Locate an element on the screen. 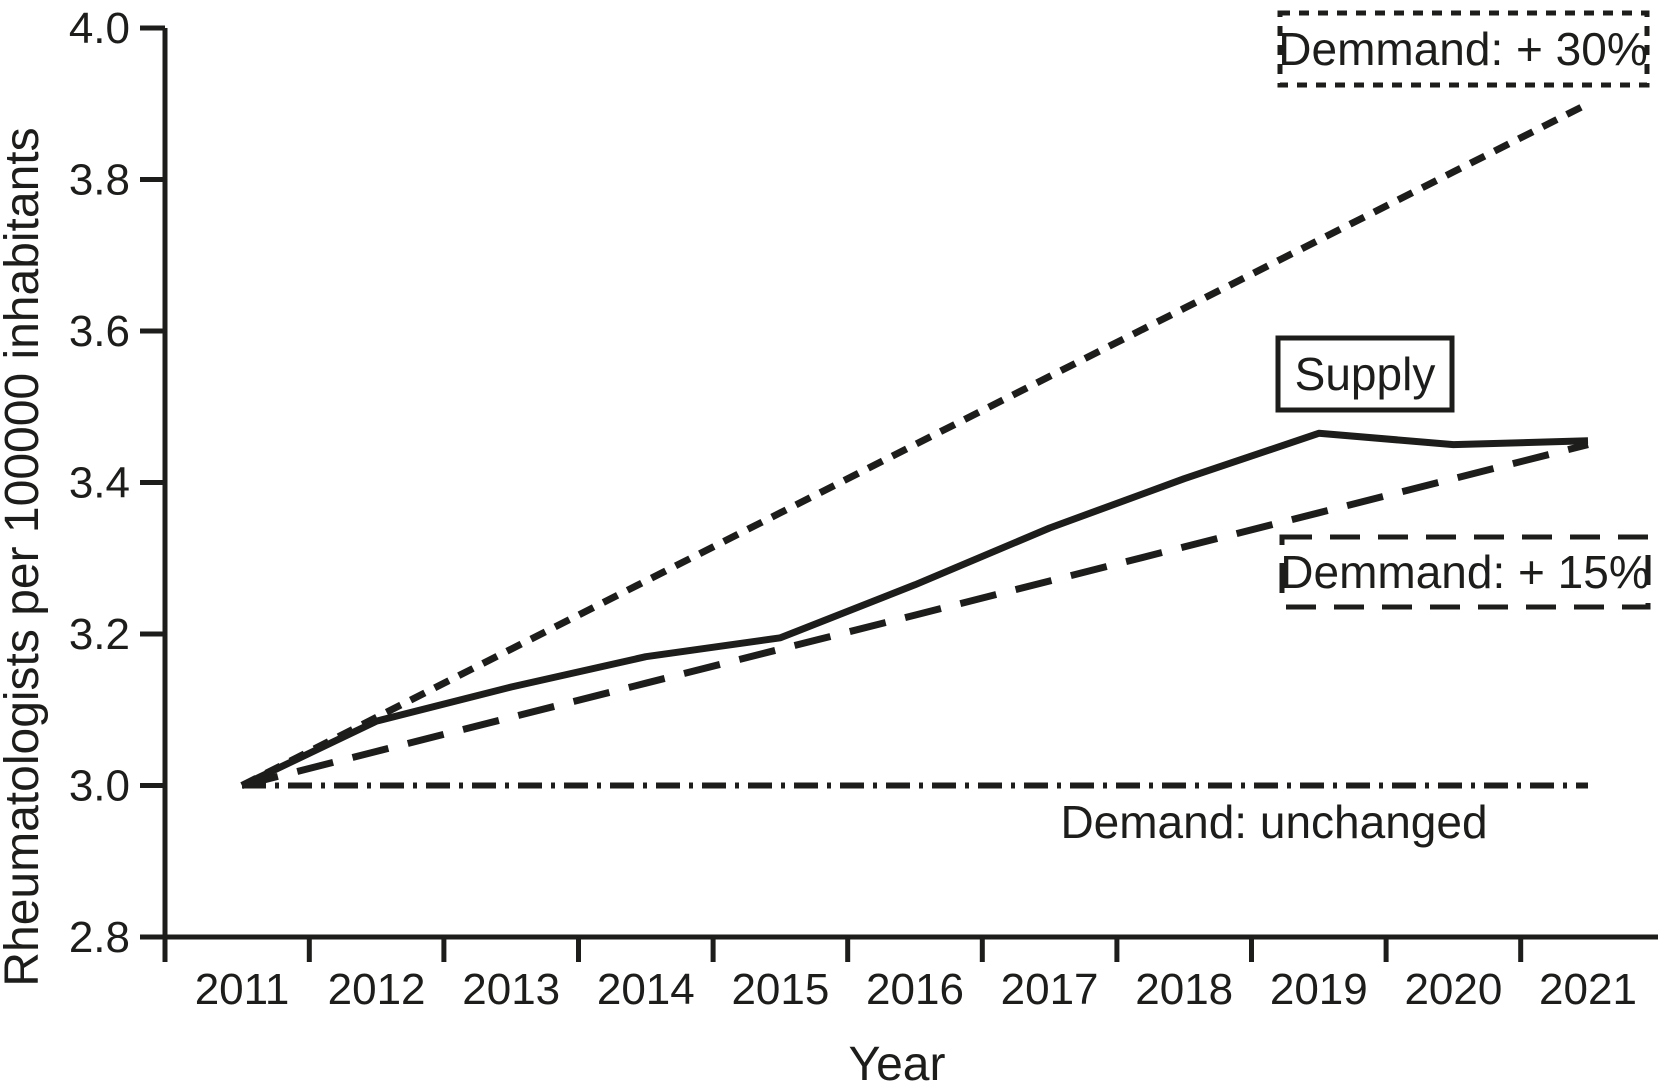 The image size is (1660, 1091). y-axis-title: Rheumatologists per 100000 inhabitants is located at coordinates (24, 556).